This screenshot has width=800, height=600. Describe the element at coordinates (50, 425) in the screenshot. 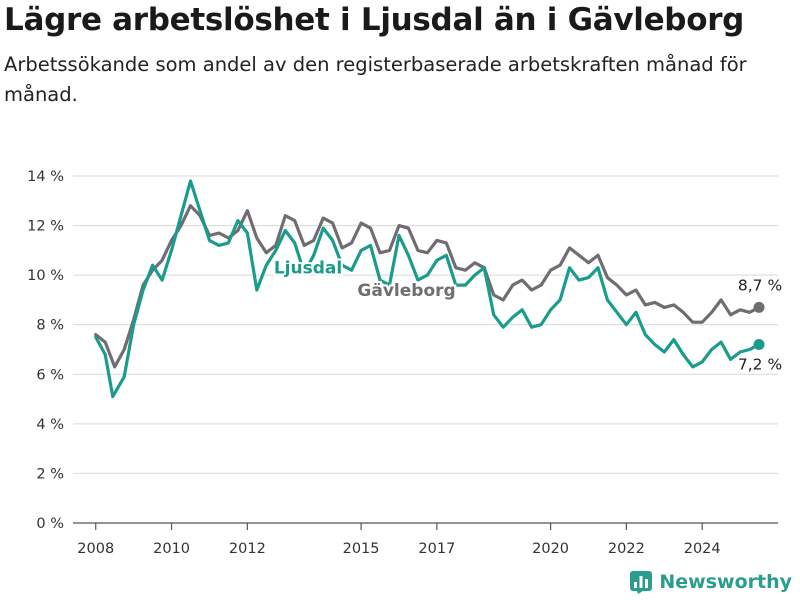

I see `y-tick-label: 4 %` at that location.